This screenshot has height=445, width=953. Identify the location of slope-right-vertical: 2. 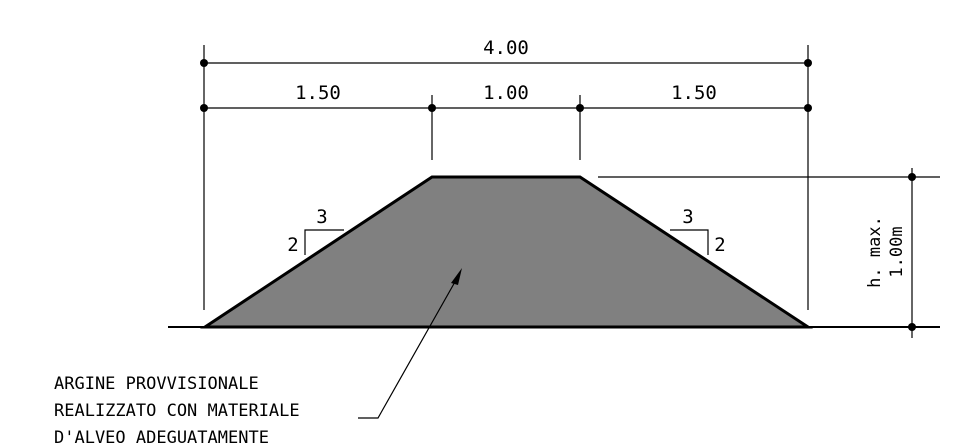
(719, 245).